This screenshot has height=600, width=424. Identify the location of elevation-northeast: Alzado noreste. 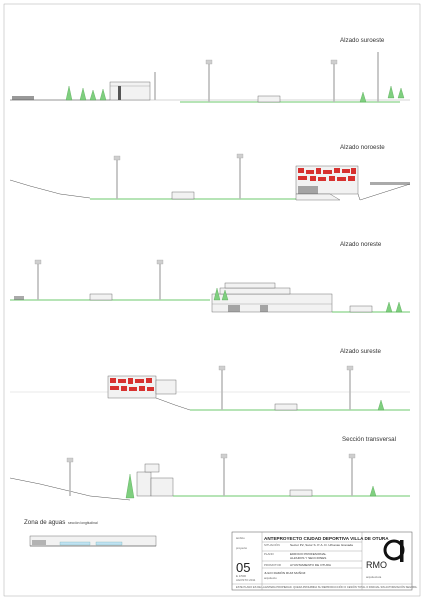
(210, 277).